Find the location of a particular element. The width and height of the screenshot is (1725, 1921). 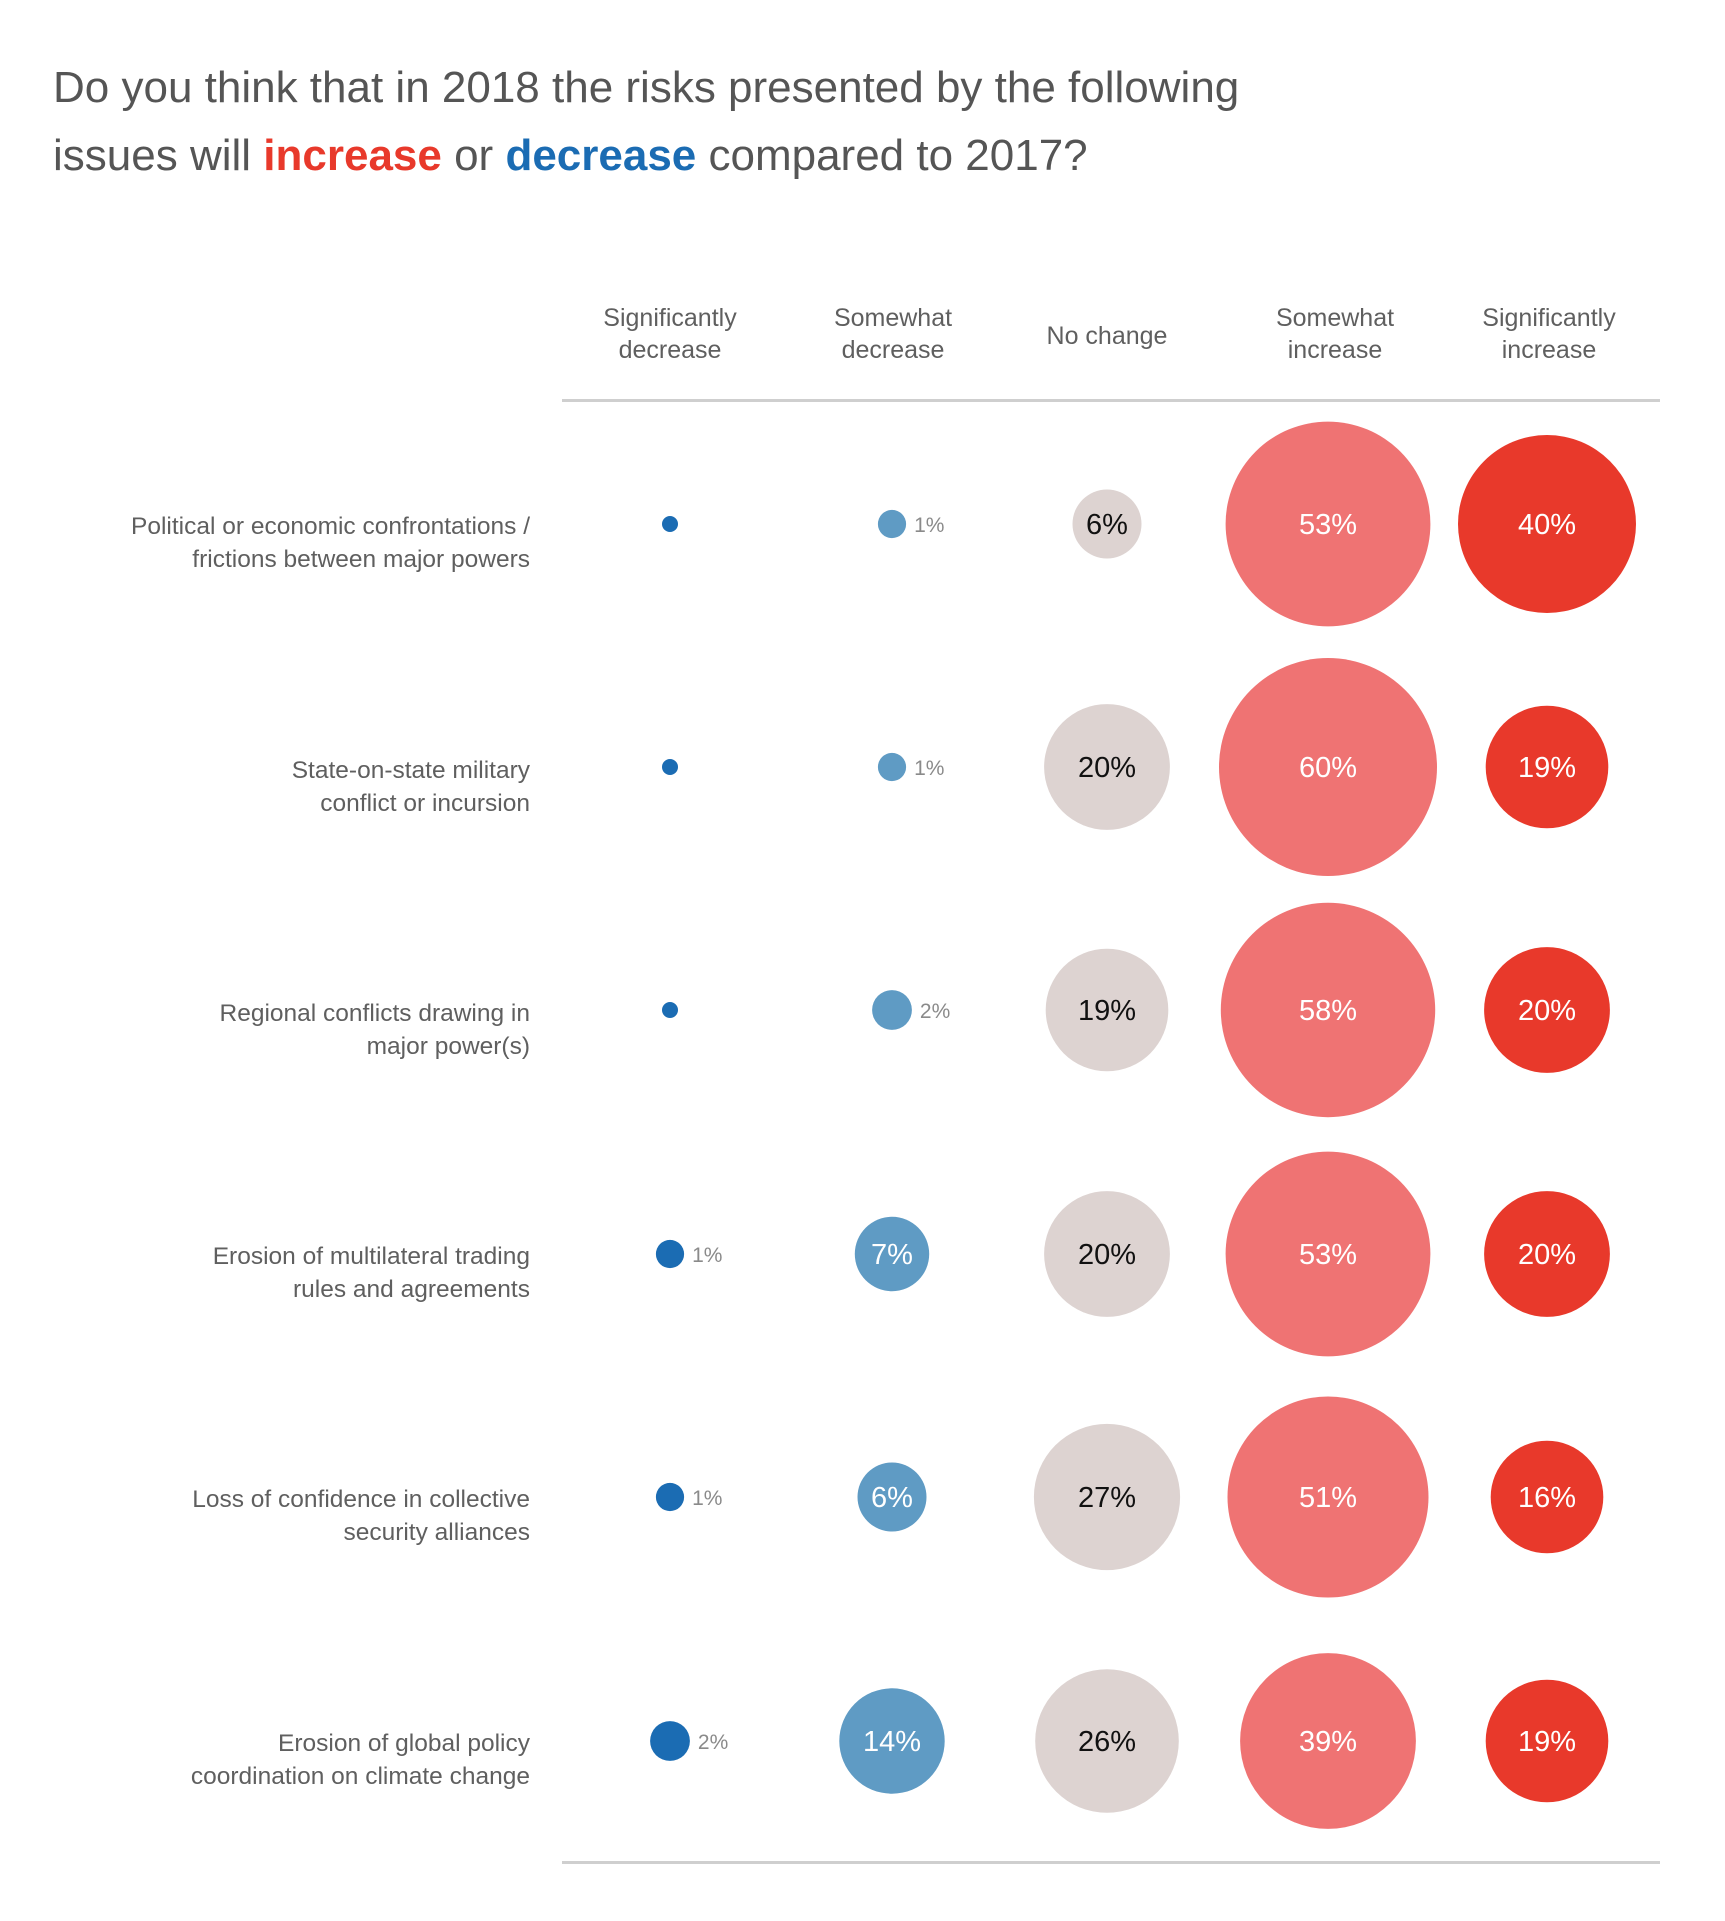

bubble-value-label: 27% is located at coordinates (1107, 1498).